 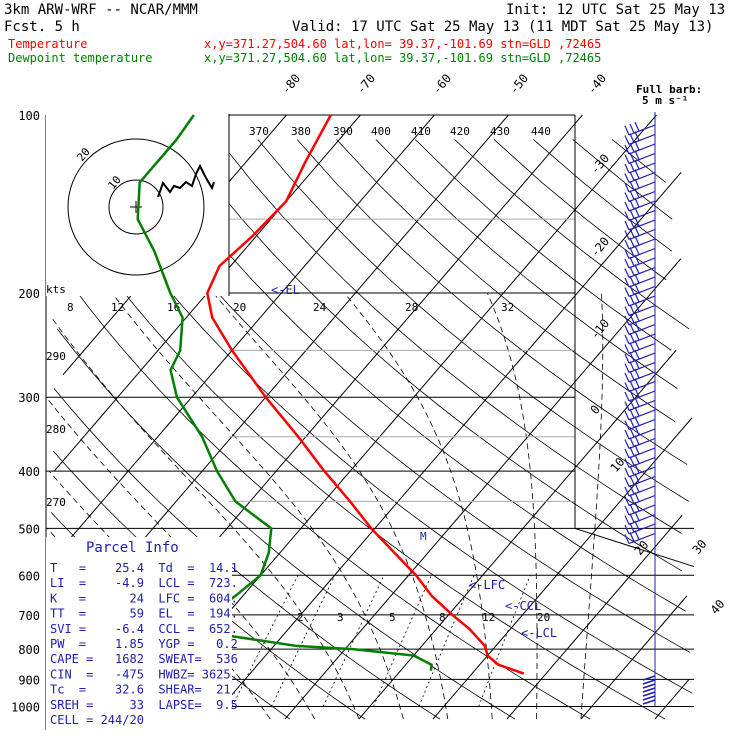 I want to click on mixing-ratio-label: 2, so click(x=300, y=617).